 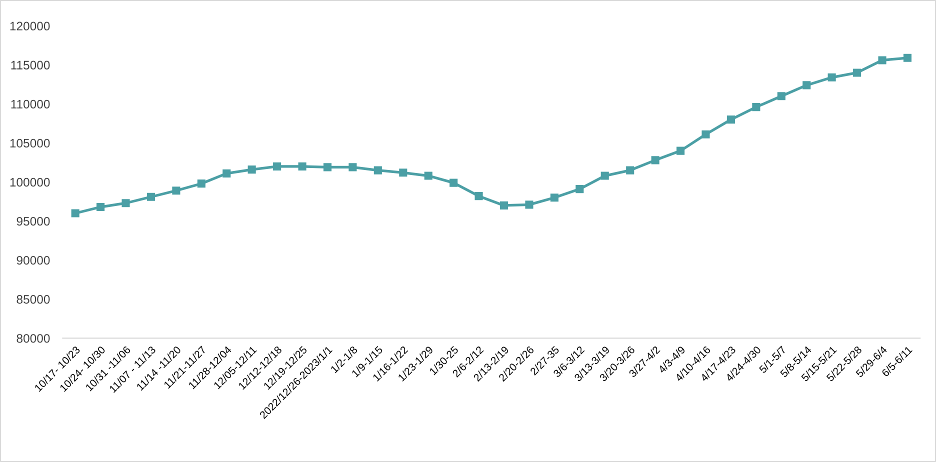 What do you see at coordinates (30, 104) in the screenshot?
I see `y-tick-label: 110000` at bounding box center [30, 104].